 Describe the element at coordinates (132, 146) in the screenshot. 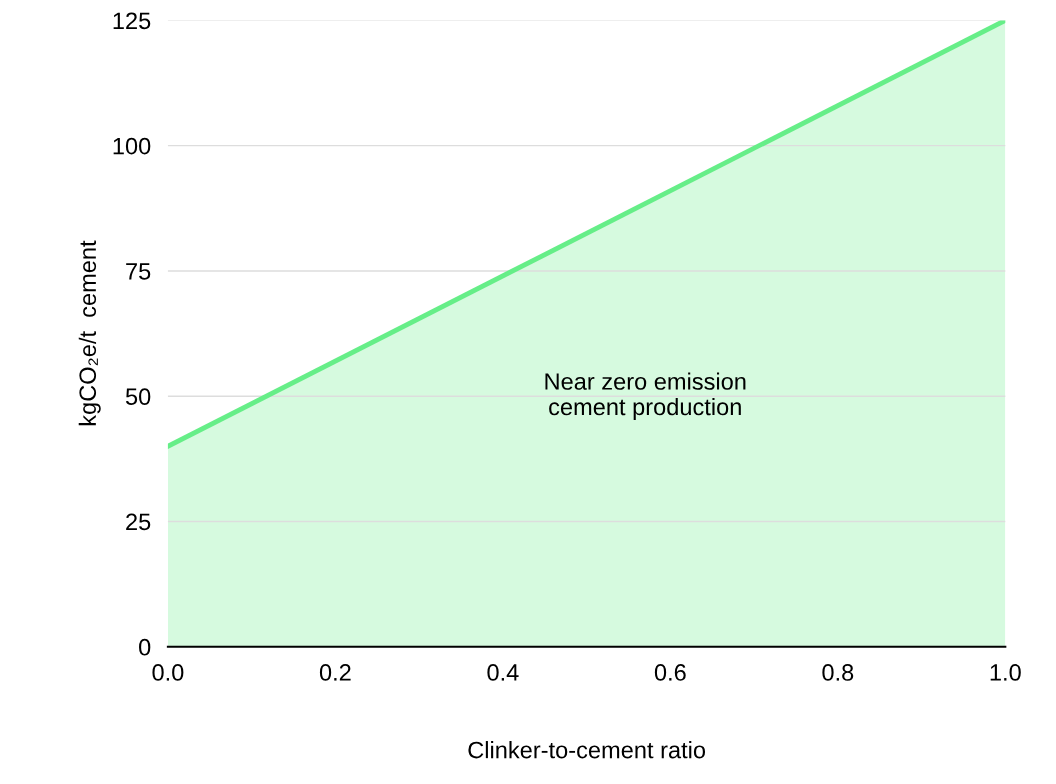

I see `y-tick-label: 100` at that location.